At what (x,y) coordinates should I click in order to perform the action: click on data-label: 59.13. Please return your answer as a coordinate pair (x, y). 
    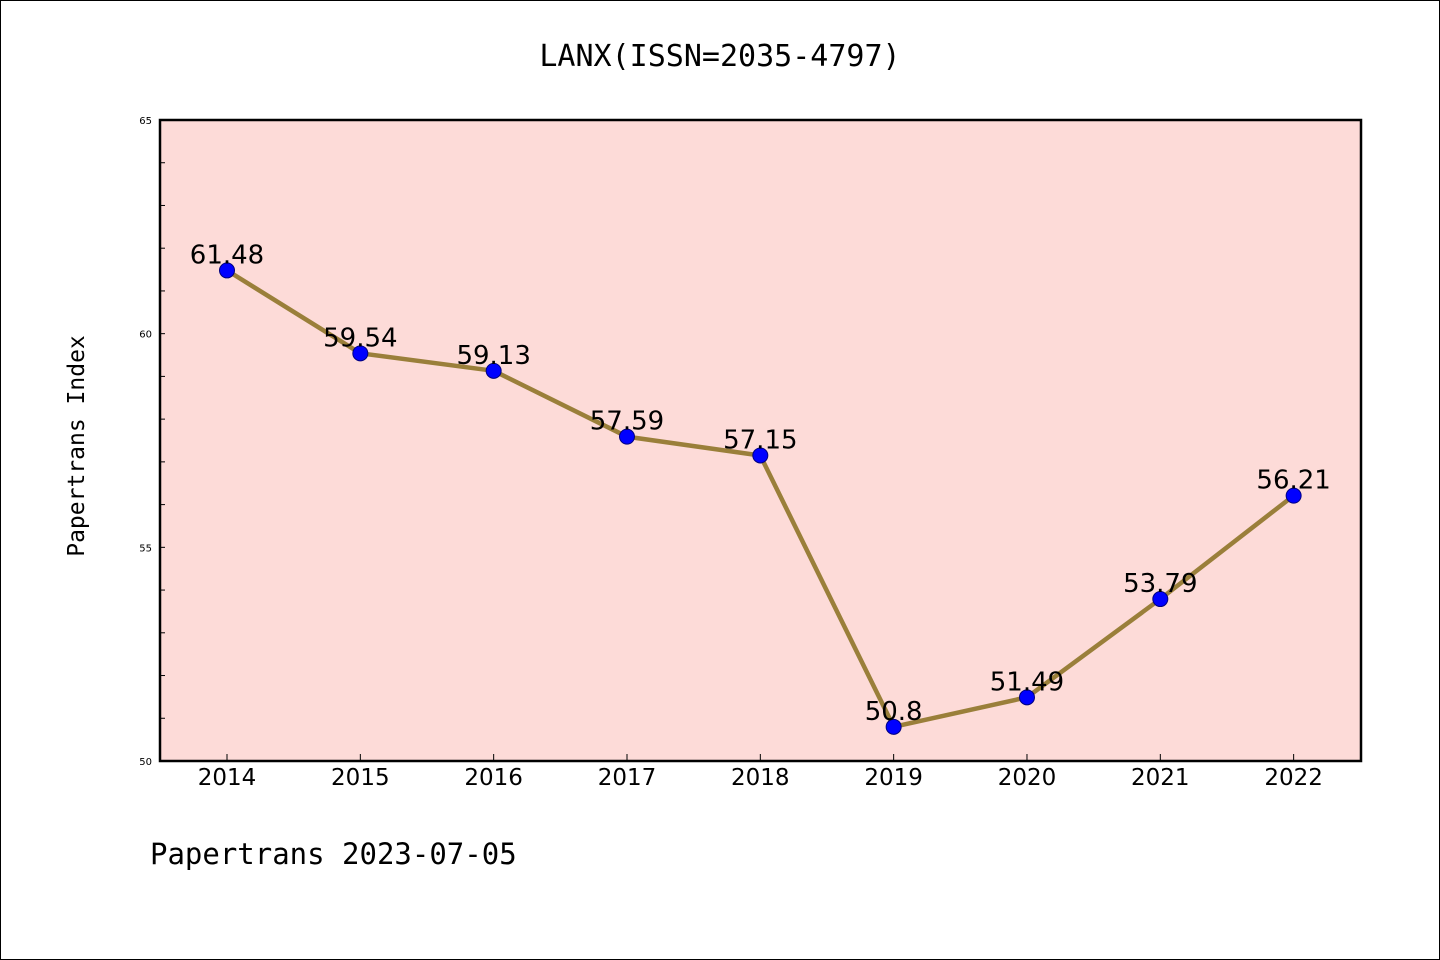
    Looking at the image, I should click on (493, 356).